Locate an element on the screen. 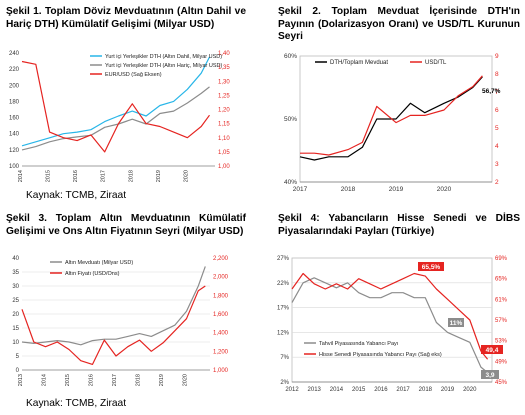 The width and height of the screenshot is (525, 415). y-tick-label: 40 is located at coordinates (15, 259).